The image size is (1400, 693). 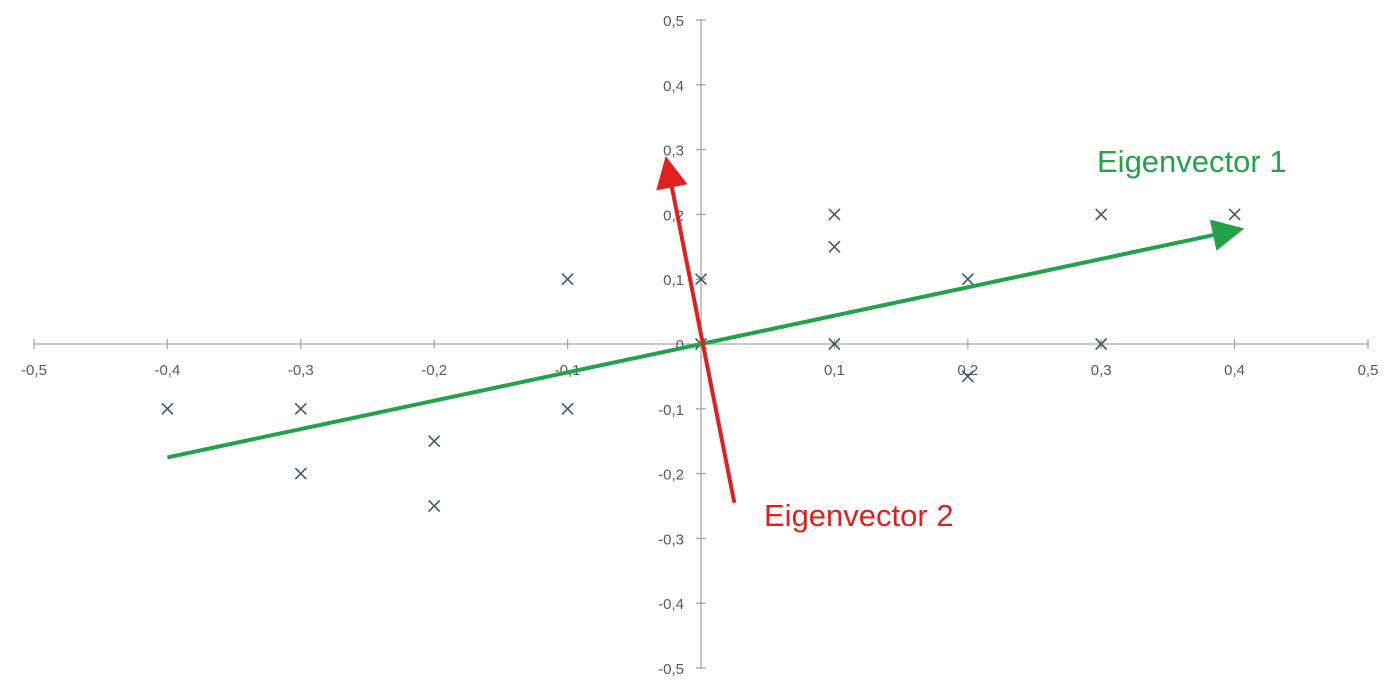 What do you see at coordinates (696, 329) in the screenshot?
I see `eigenvector-2-arrow` at bounding box center [696, 329].